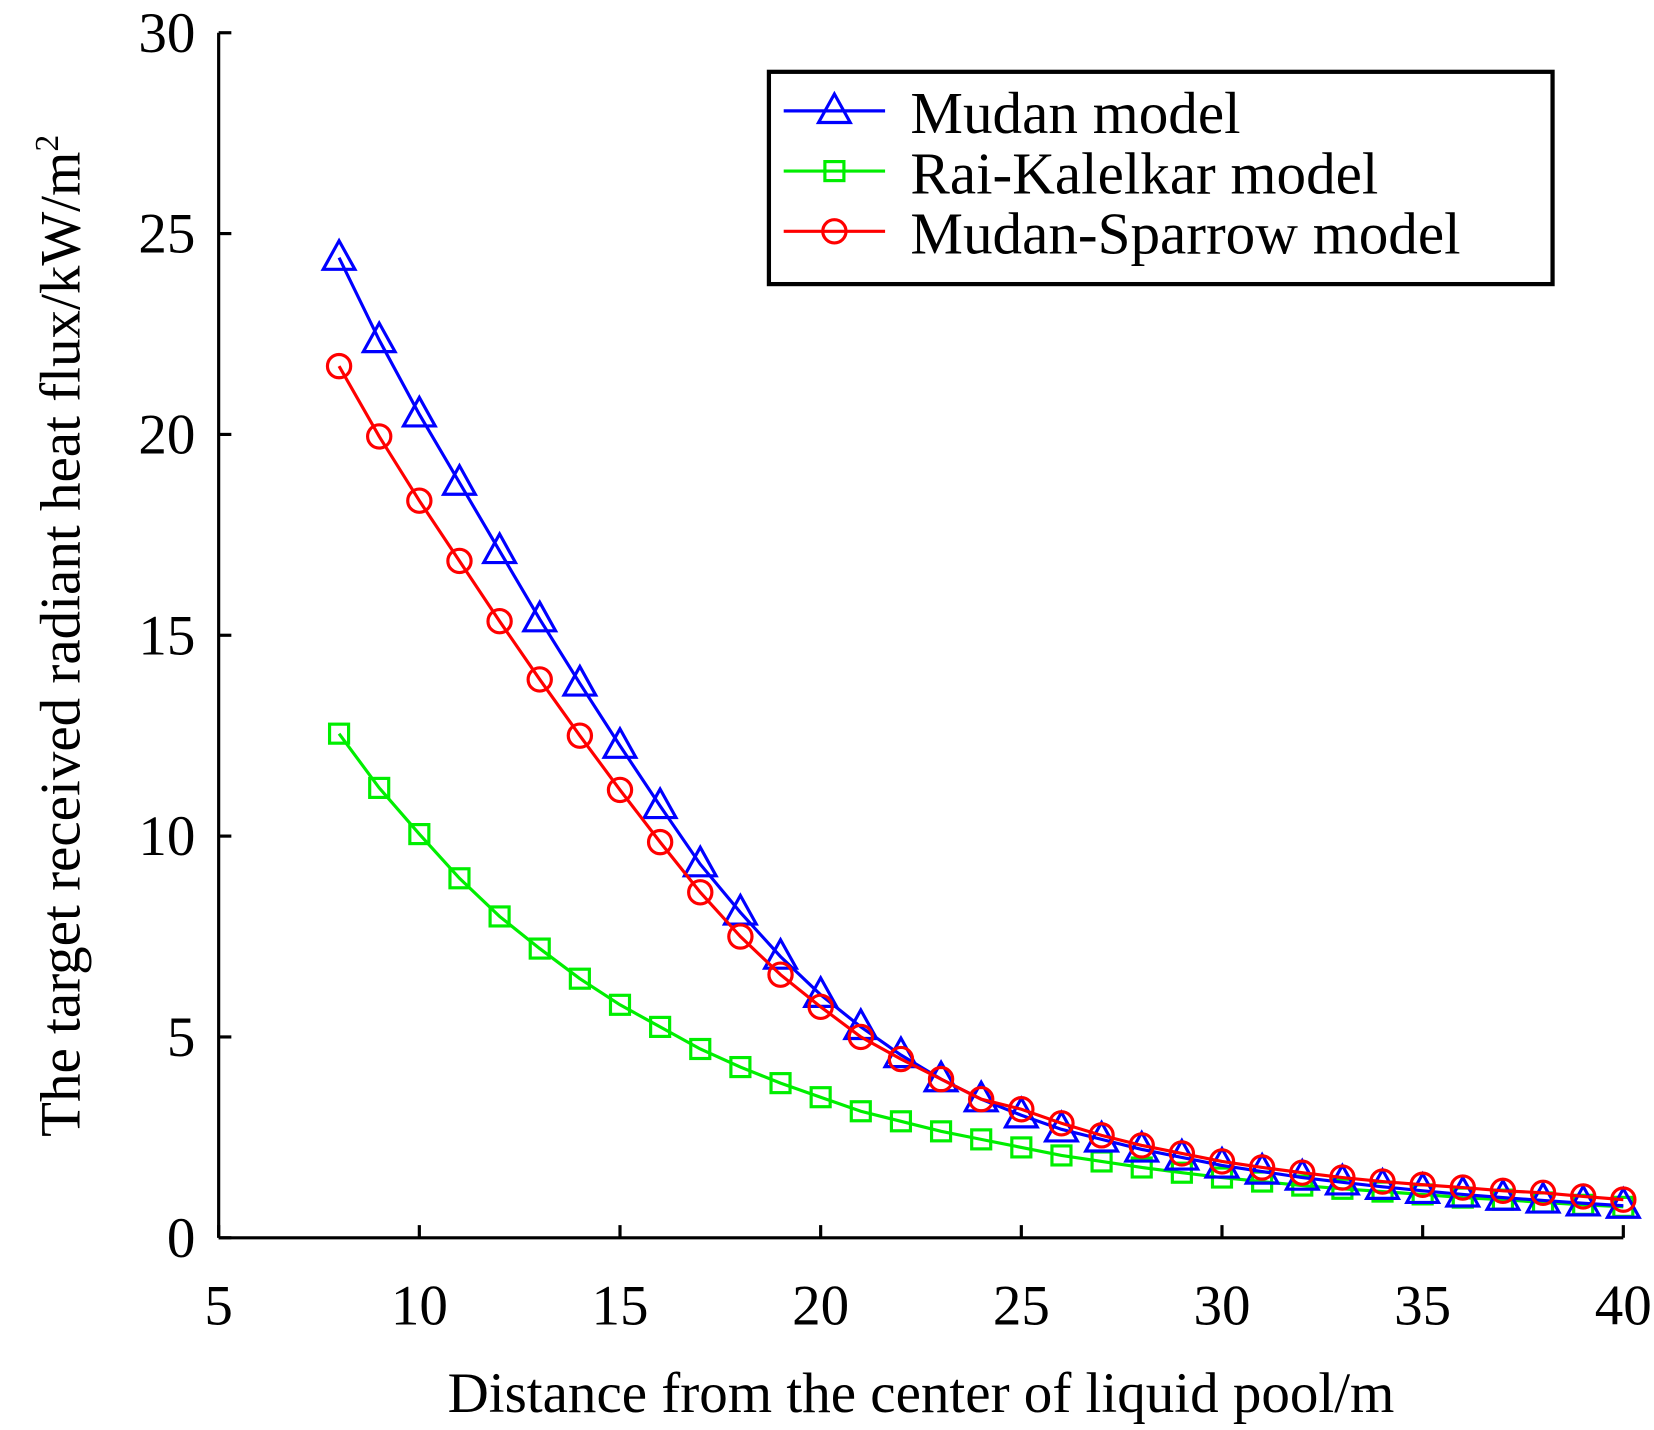  What do you see at coordinates (1422, 1305) in the screenshot?
I see `x-tick-label: 35` at bounding box center [1422, 1305].